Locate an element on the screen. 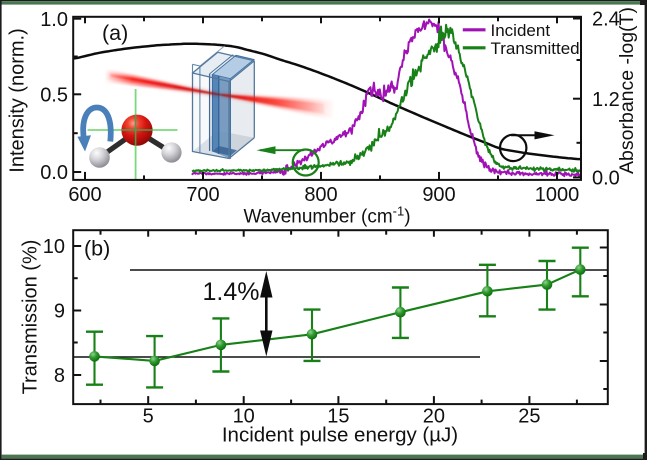 This screenshot has height=465, width=647. svg-text: 1000 is located at coordinates (557, 195).